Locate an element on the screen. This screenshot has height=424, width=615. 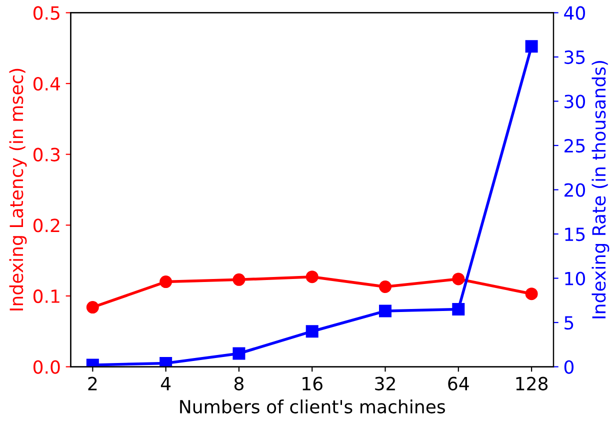
y-tick-label: 0.5 is located at coordinates (46, 13).